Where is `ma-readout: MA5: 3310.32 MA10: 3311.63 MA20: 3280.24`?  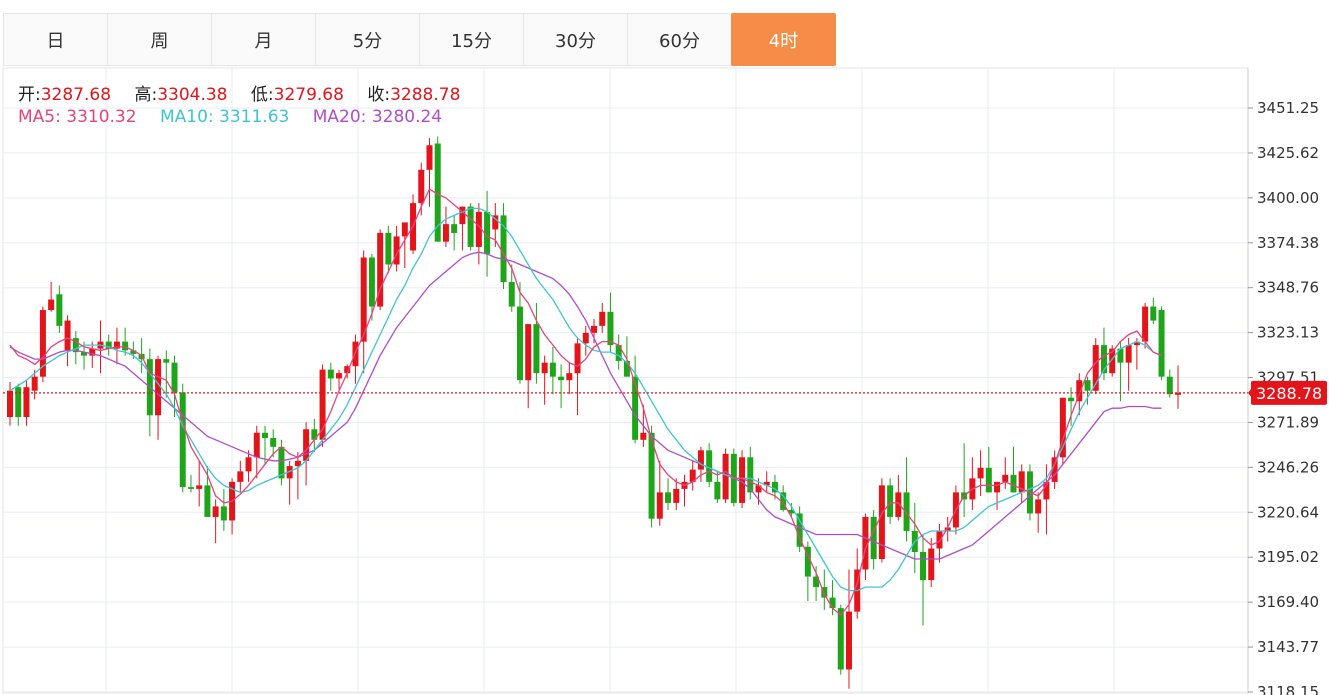 ma-readout: MA5: 3310.32 MA10: 3311.63 MA20: 3280.24 is located at coordinates (239, 117).